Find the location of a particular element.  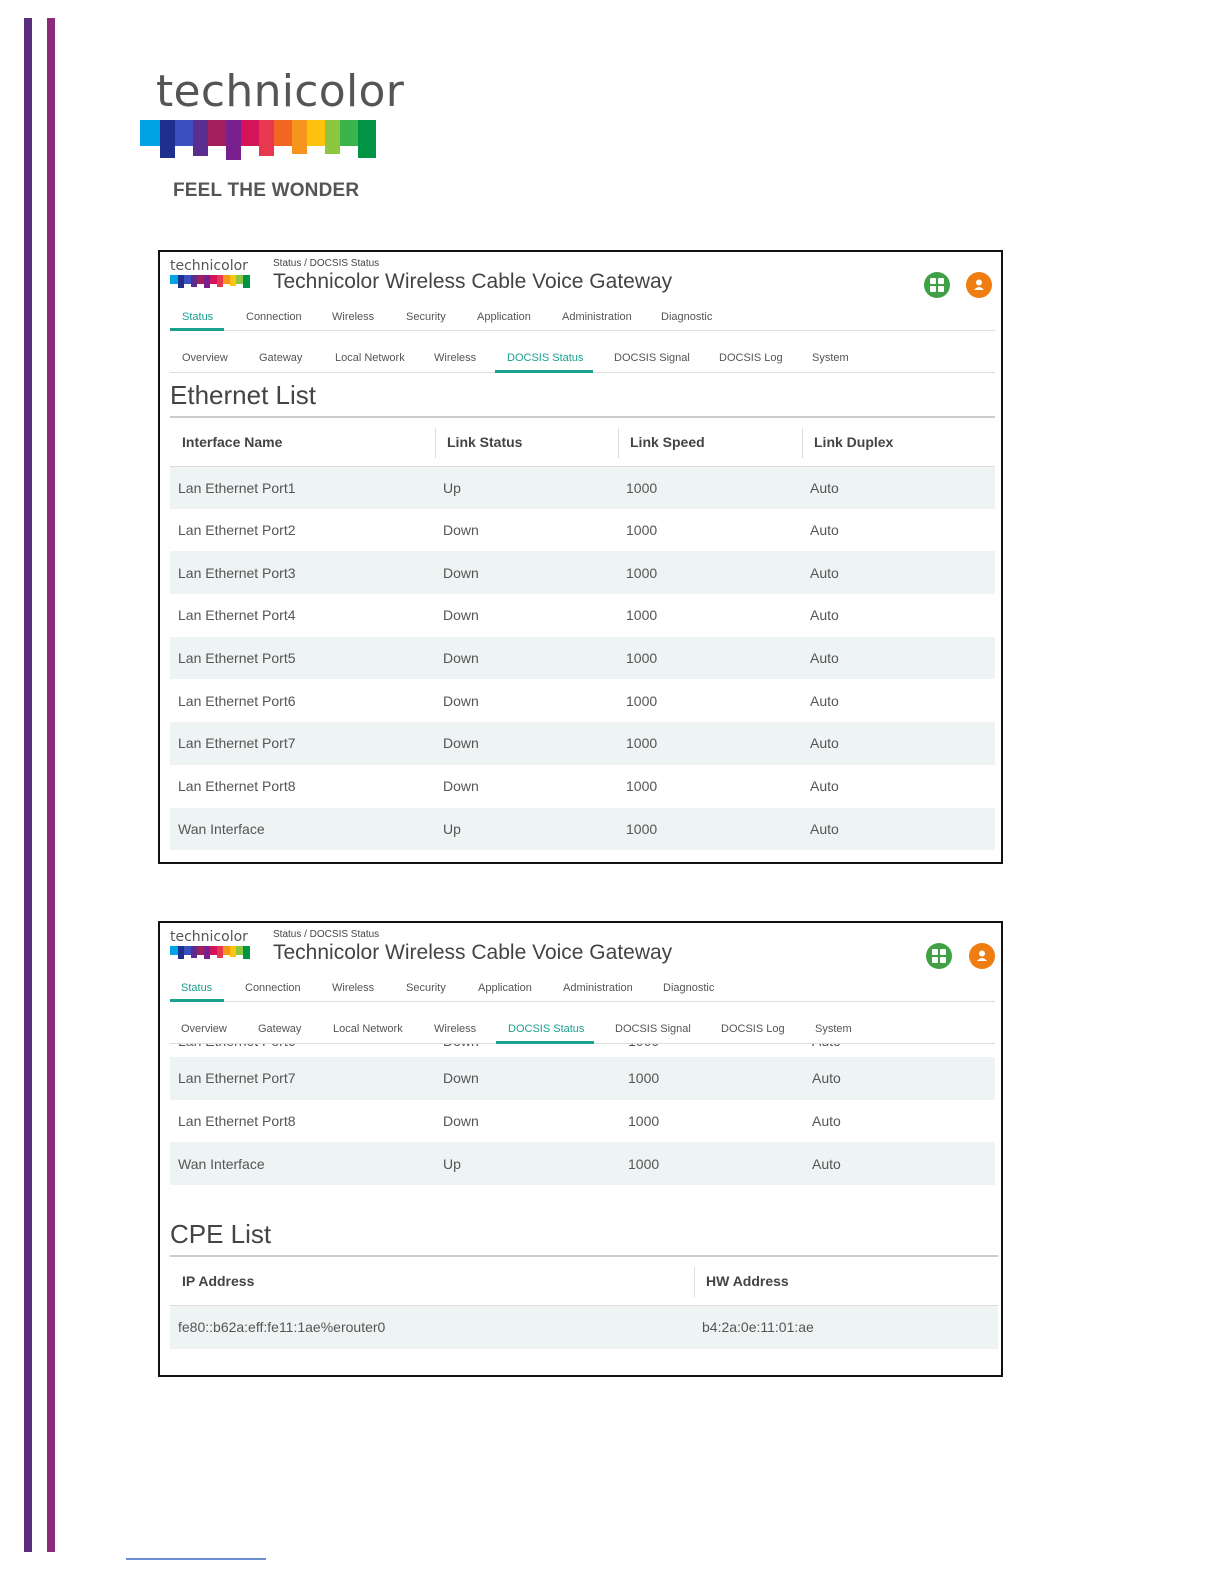

page-title: Technicolor Wireless Cable Voice Gateway is located at coordinates (473, 952).